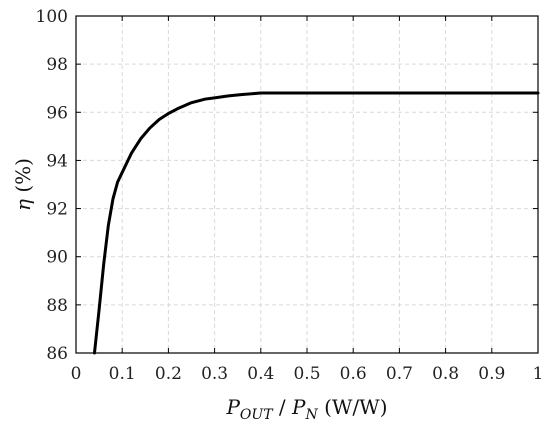  I want to click on x-tick-label: 0.7, so click(399, 374).